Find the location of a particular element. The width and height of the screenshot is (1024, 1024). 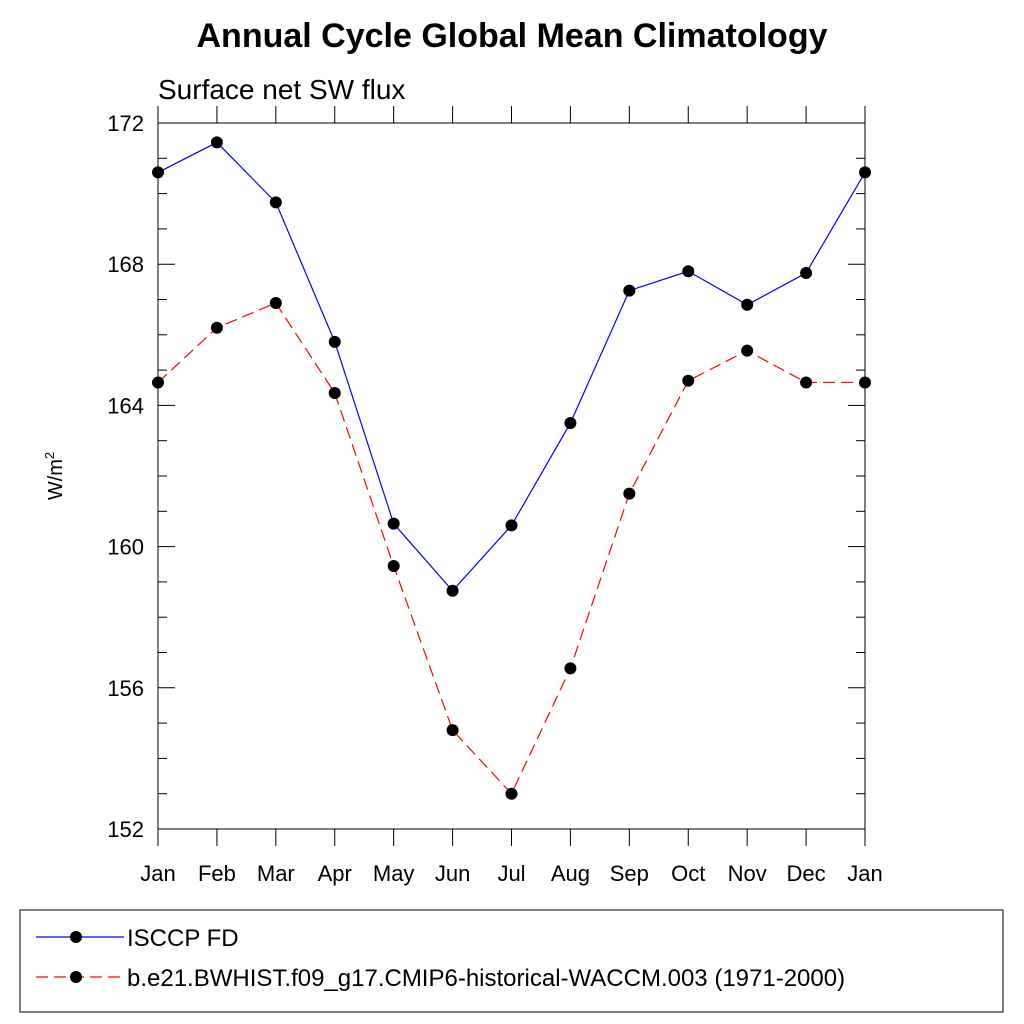

y-tick-label: 168 is located at coordinates (125, 264).